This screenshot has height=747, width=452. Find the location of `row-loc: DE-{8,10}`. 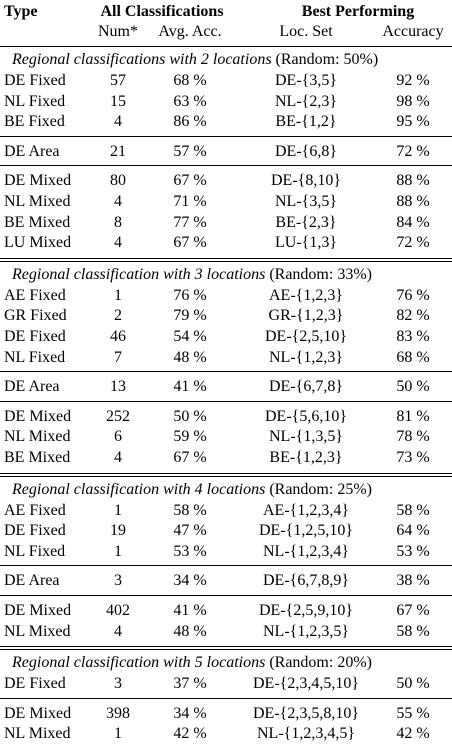

row-loc: DE-{8,10} is located at coordinates (305, 181).